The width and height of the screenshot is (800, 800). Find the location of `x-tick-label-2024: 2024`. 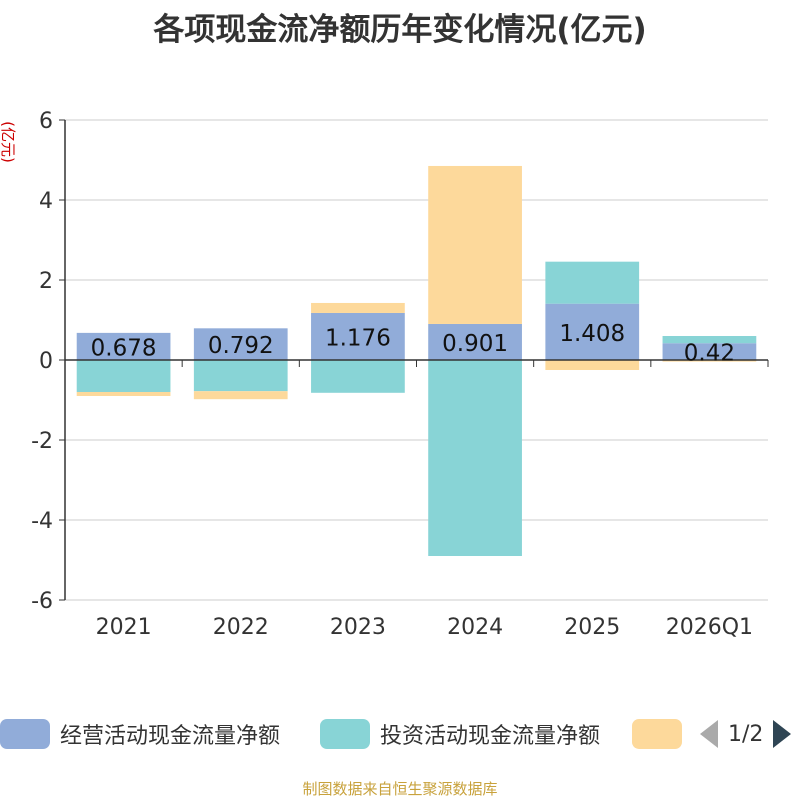

x-tick-label-2024: 2024 is located at coordinates (475, 627).